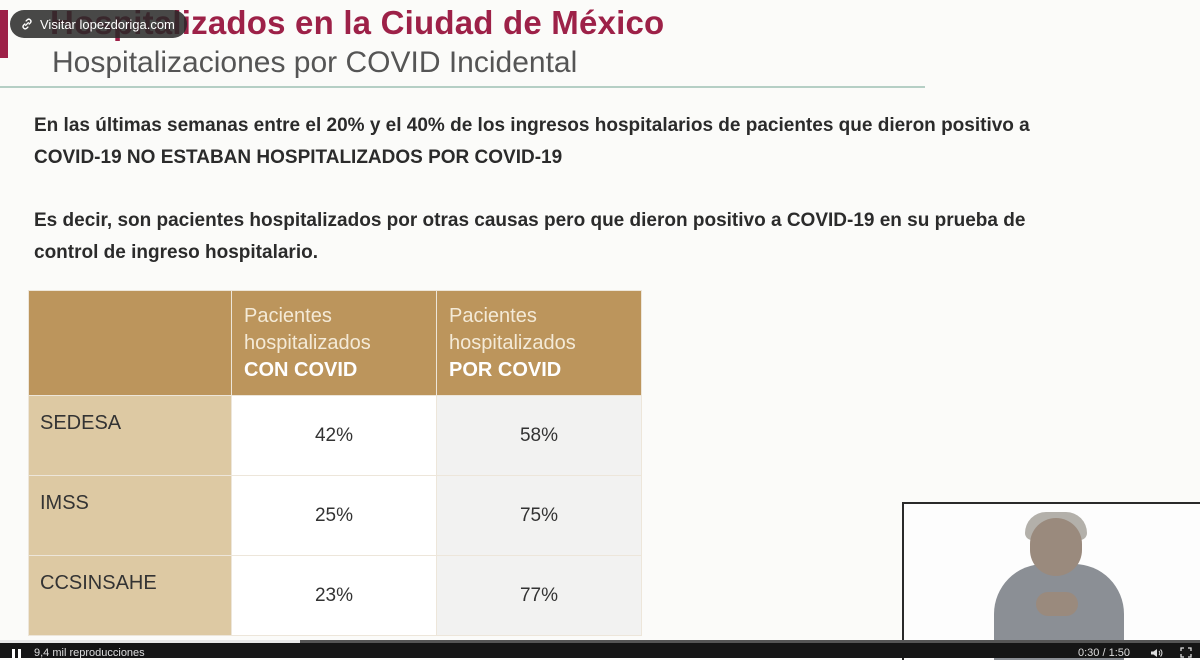  I want to click on slide-subtitle: Hospitalizaciones por COVID Incidental, so click(315, 62).